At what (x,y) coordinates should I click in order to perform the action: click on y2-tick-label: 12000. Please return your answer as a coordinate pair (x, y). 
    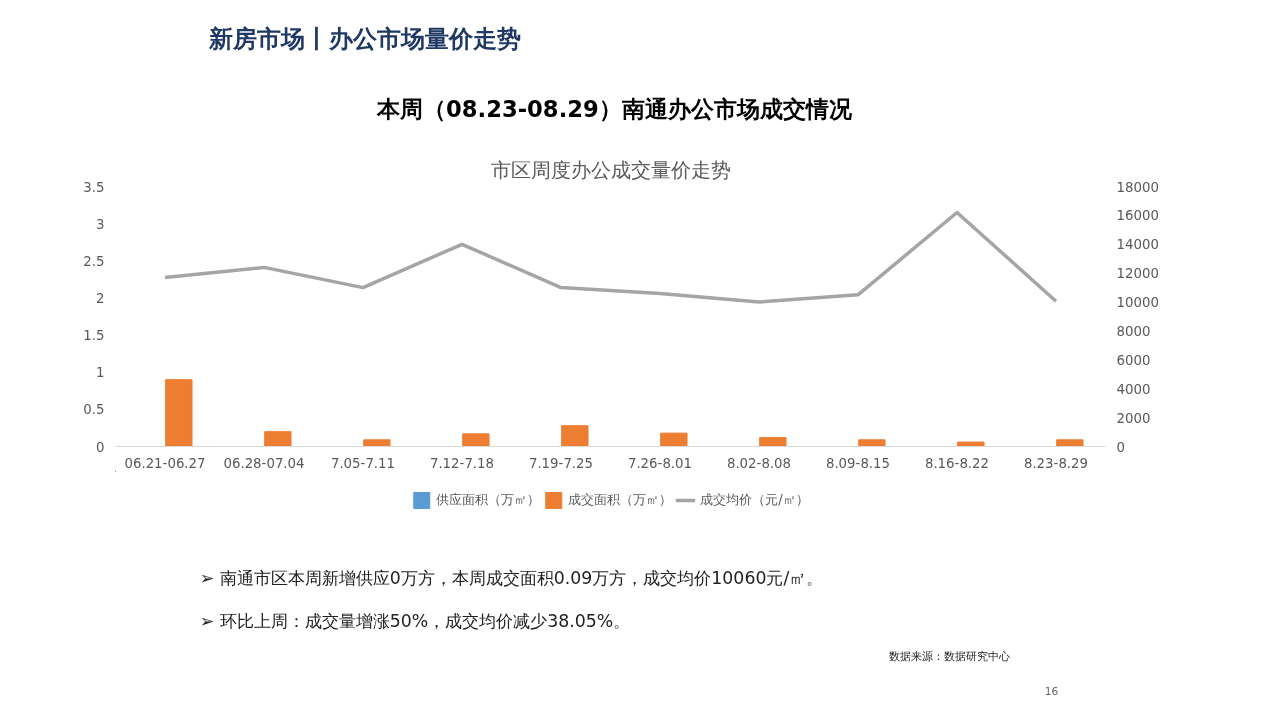
    Looking at the image, I should click on (1137, 274).